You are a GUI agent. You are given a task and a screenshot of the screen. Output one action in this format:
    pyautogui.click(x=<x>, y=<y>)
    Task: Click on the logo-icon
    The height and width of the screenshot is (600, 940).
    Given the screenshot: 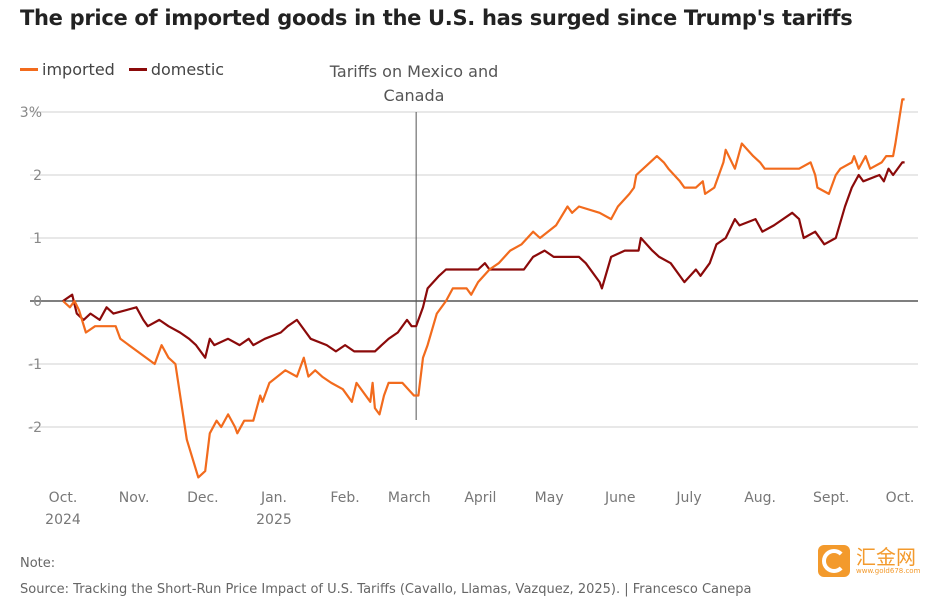 What is the action you would take?
    pyautogui.click(x=834, y=561)
    